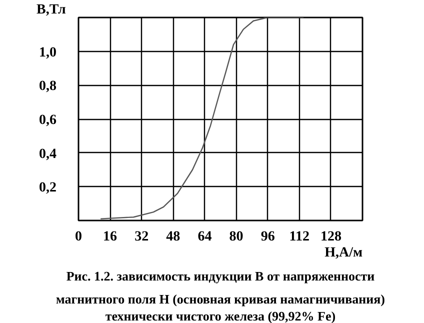 Image resolution: width=424 pixels, height=323 pixels. What do you see at coordinates (47, 188) in the screenshot?
I see `y-tick-label: 0,2` at bounding box center [47, 188].